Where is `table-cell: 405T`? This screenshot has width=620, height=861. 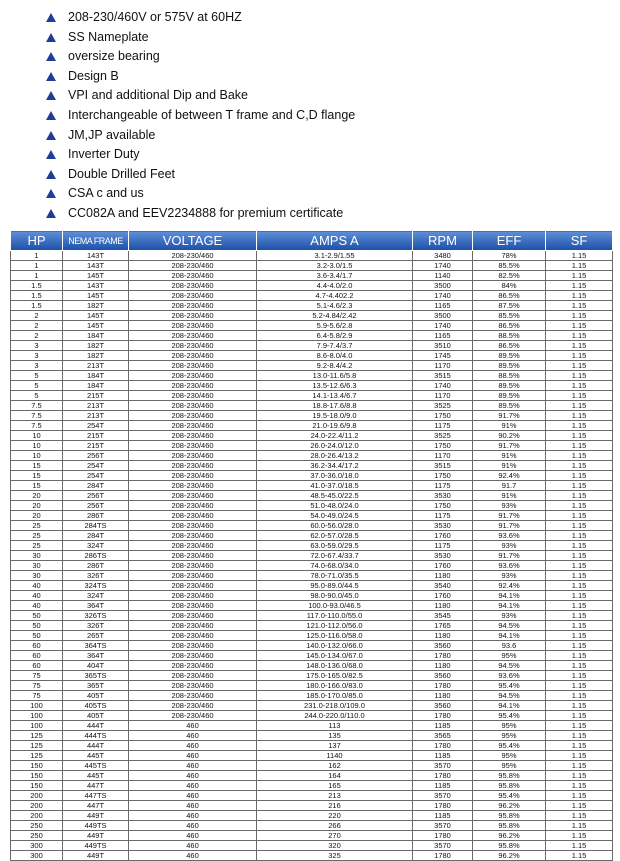
table-cell: 405T is located at coordinates (95, 715).